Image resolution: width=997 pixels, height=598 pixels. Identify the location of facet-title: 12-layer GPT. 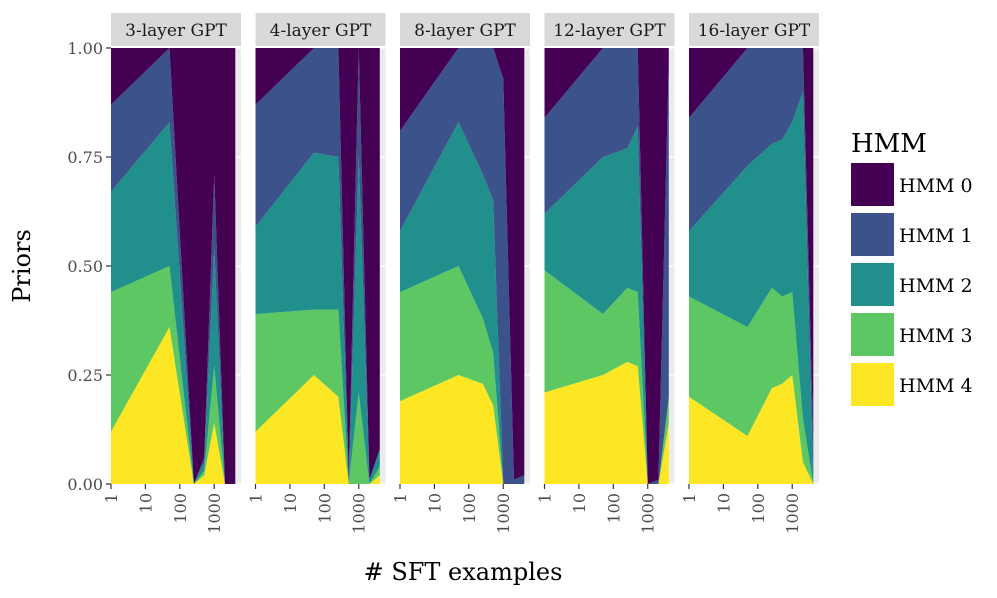
(609, 31).